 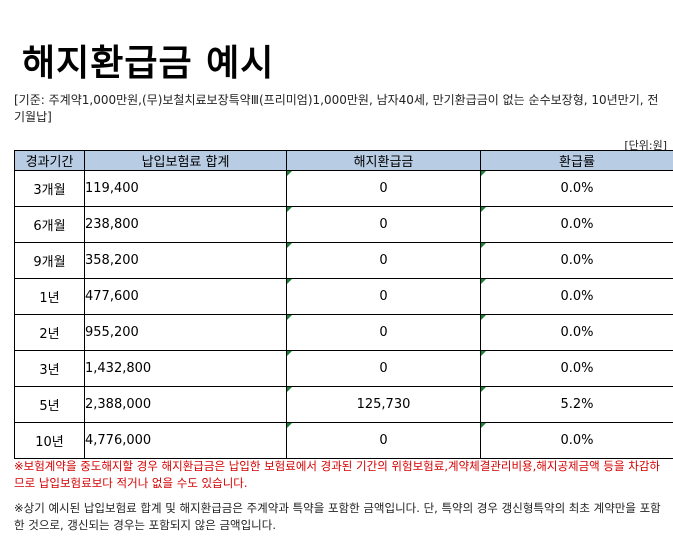 What do you see at coordinates (576, 404) in the screenshot?
I see `cell-rate: 5.2%` at bounding box center [576, 404].